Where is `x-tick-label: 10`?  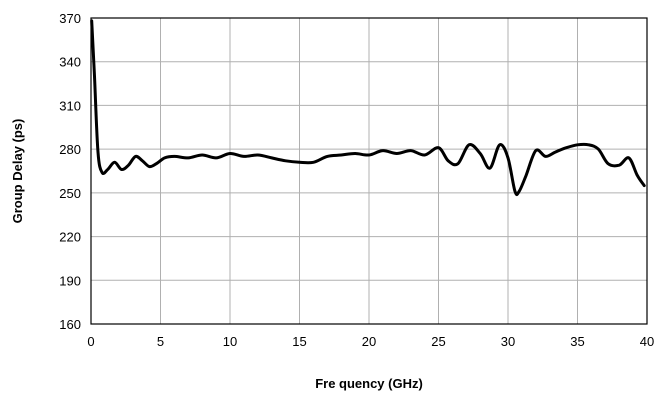 x-tick-label: 10 is located at coordinates (230, 341).